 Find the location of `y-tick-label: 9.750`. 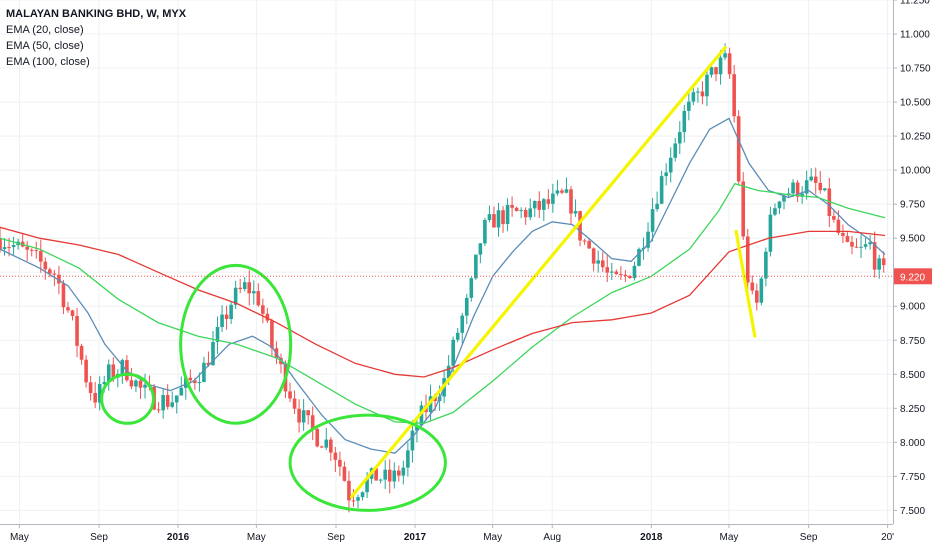

y-tick-label: 9.750 is located at coordinates (912, 205).